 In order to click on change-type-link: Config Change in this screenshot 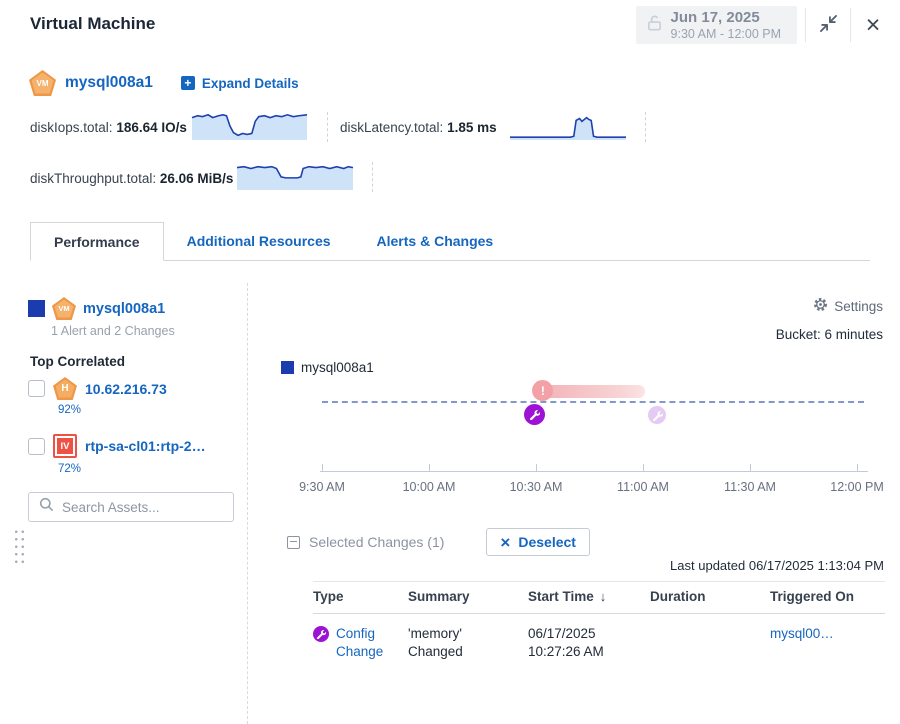, I will do `click(360, 643)`.